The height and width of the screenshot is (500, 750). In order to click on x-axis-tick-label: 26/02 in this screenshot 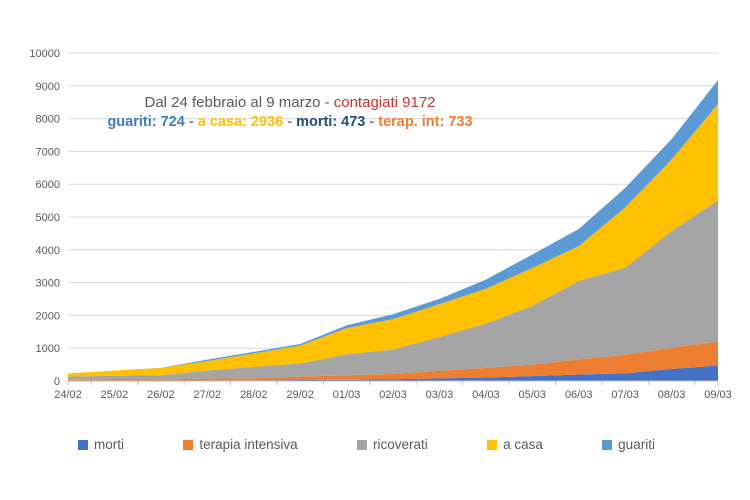, I will do `click(161, 395)`.